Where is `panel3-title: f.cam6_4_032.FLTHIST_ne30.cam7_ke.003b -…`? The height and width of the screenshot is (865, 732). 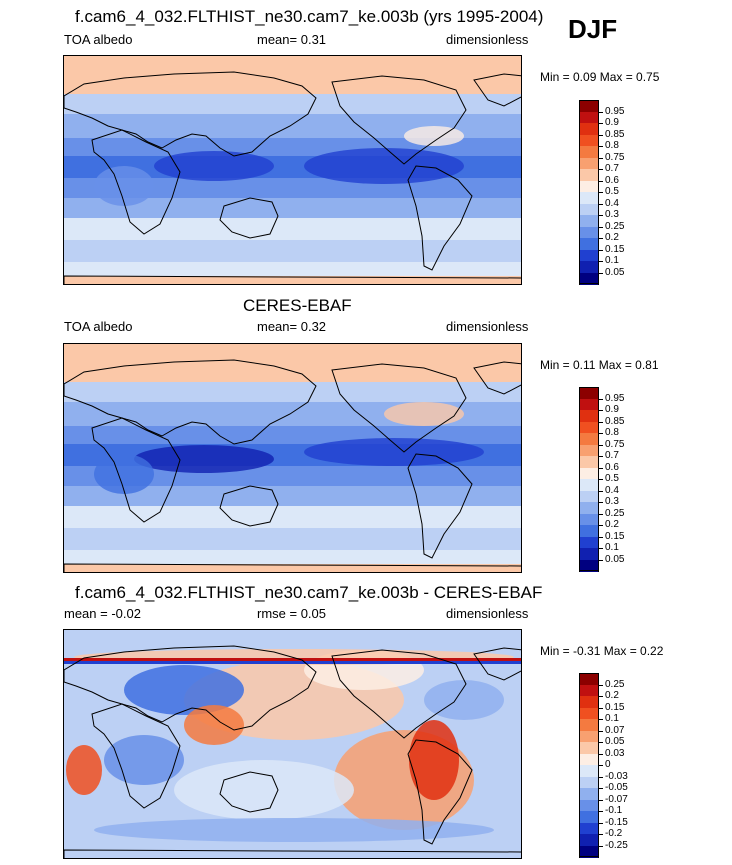 panel3-title: f.cam6_4_032.FLTHIST_ne30.cam7_ke.003b -… is located at coordinates (309, 592).